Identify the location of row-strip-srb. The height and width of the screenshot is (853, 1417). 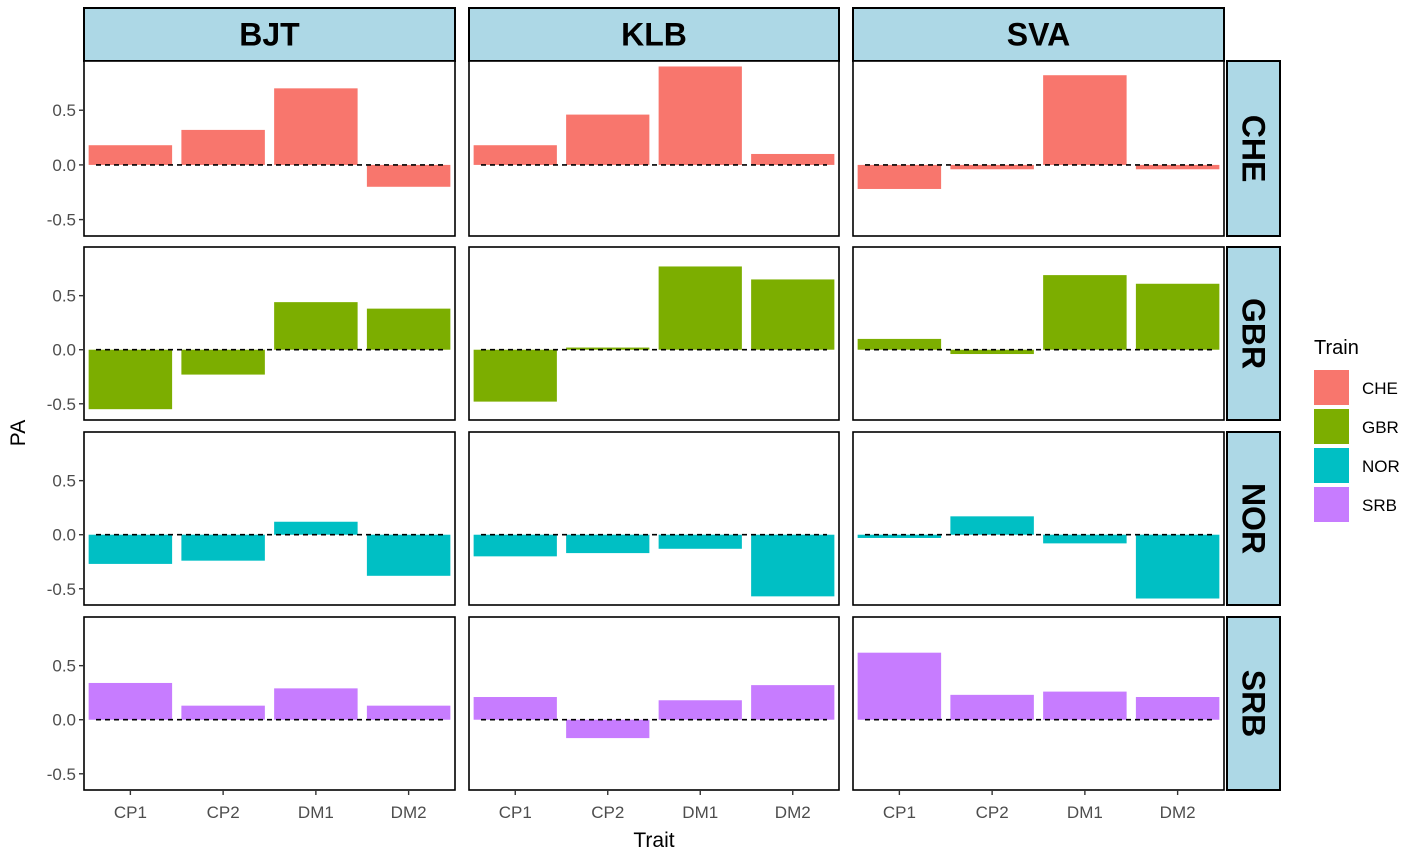
(1253, 703).